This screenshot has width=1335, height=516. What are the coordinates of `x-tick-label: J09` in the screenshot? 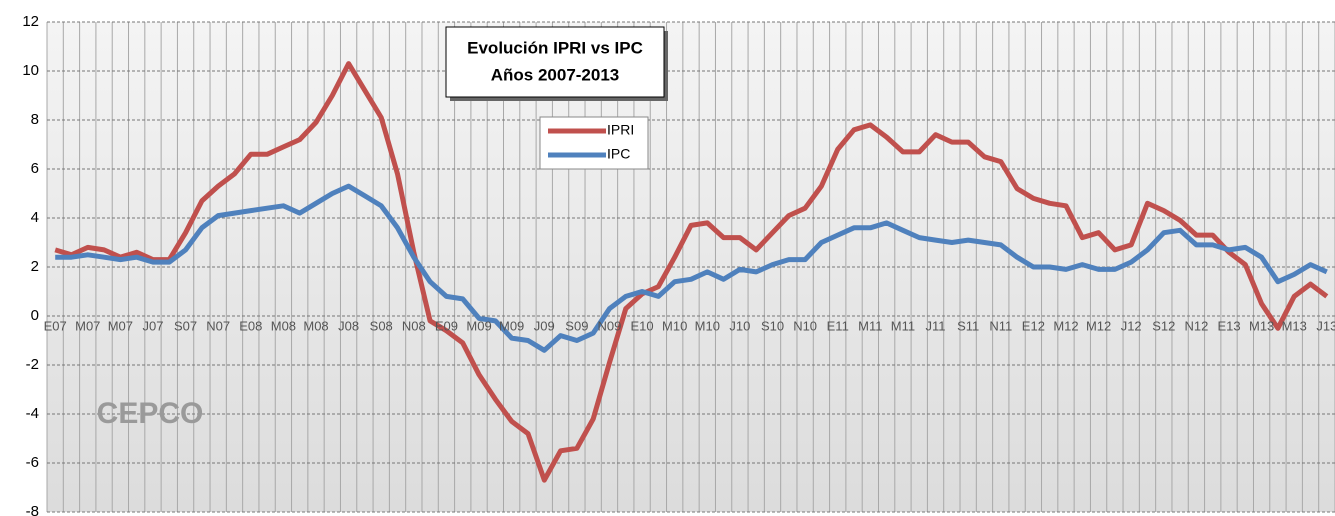 It's located at (544, 325).